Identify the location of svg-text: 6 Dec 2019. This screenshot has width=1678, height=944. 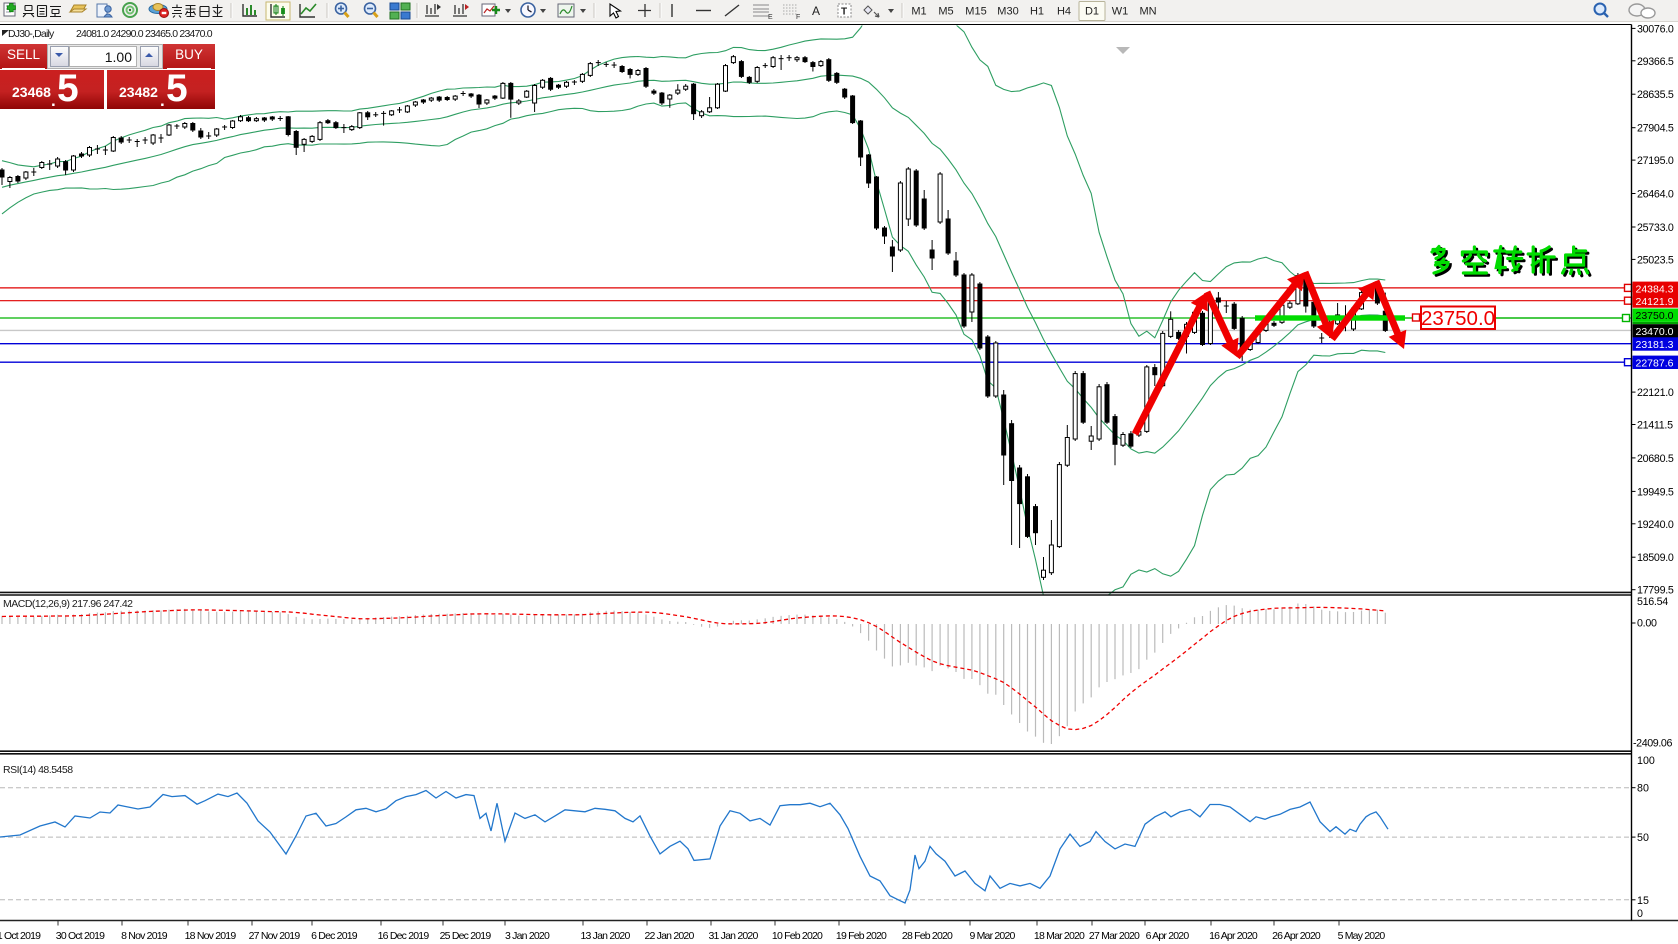
(334, 936).